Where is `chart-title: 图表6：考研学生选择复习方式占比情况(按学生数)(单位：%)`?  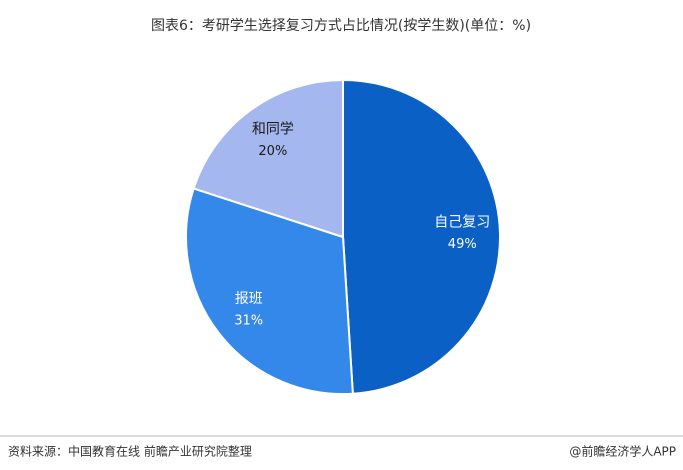 chart-title: 图表6：考研学生选择复习方式占比情况(按学生数)(单位：%) is located at coordinates (341, 25).